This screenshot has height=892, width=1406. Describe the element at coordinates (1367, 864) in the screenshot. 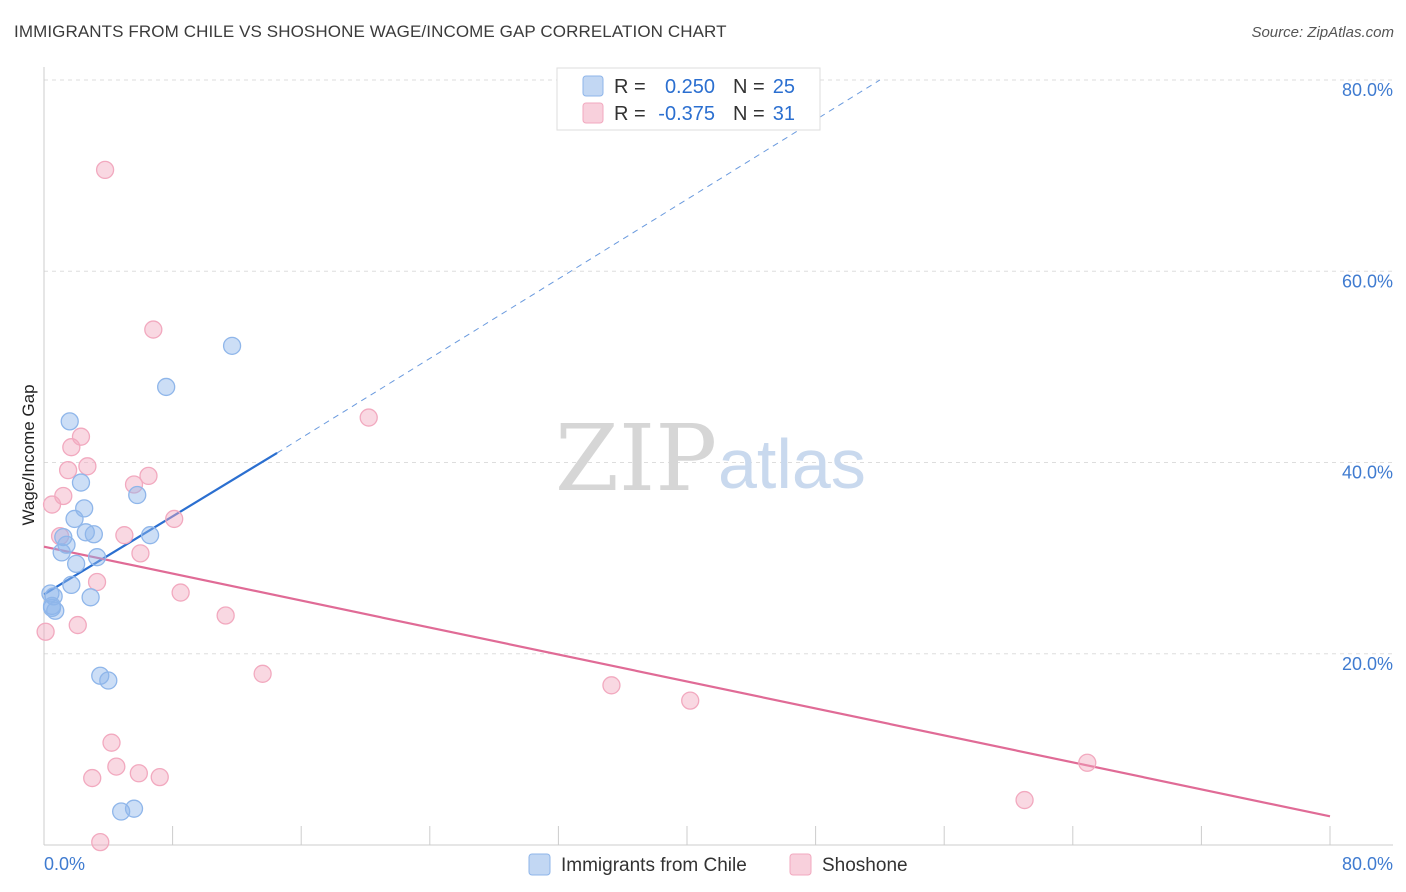

I see `x-tick-label-max: 80.0%` at that location.